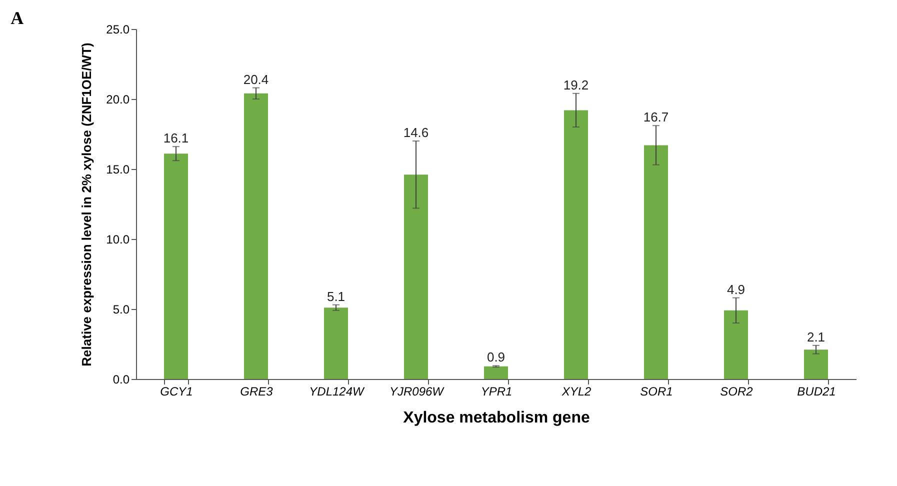 The width and height of the screenshot is (897, 486). I want to click on data-label: 20.4, so click(256, 79).